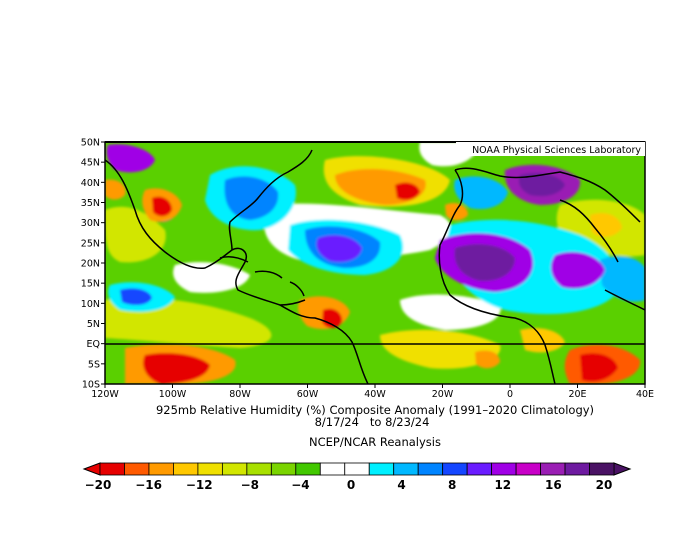  Describe the element at coordinates (440, 349) in the screenshot. I see `anomaly-yellow-south-atl` at that location.